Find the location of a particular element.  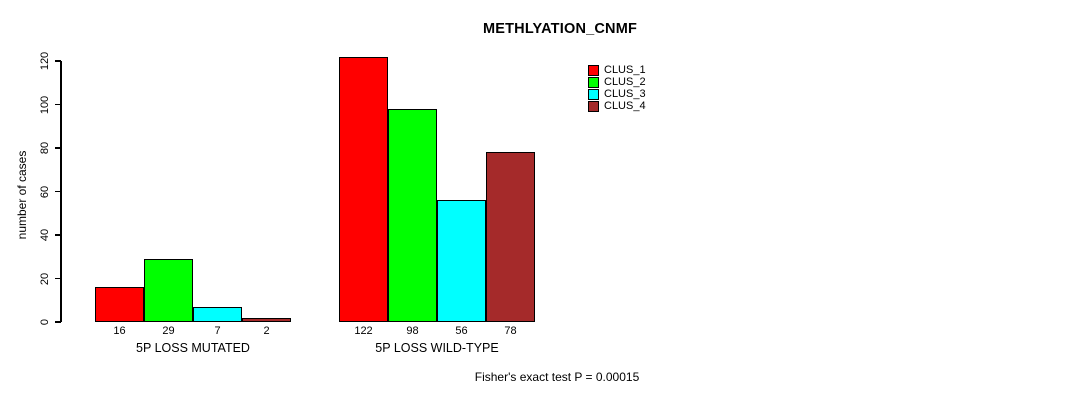

bar-value-label: 16 is located at coordinates (119, 331).